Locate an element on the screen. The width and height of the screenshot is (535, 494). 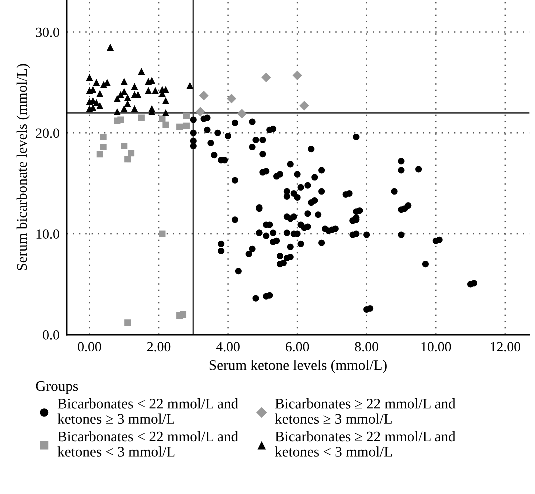
y-tick-label: 20.0 is located at coordinates (48, 133).